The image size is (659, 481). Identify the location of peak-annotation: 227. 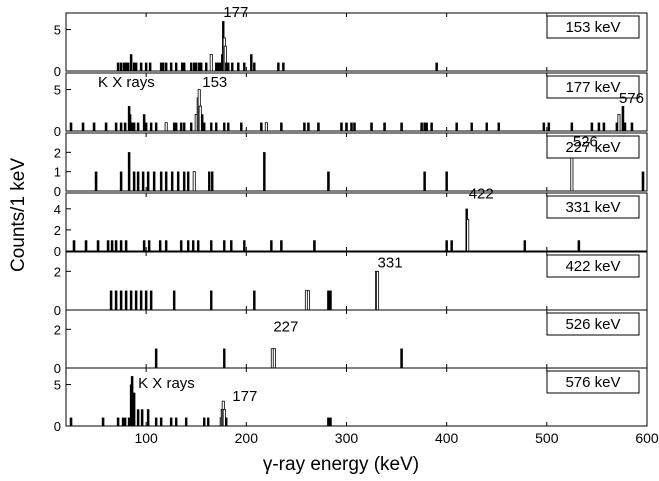
(285, 326).